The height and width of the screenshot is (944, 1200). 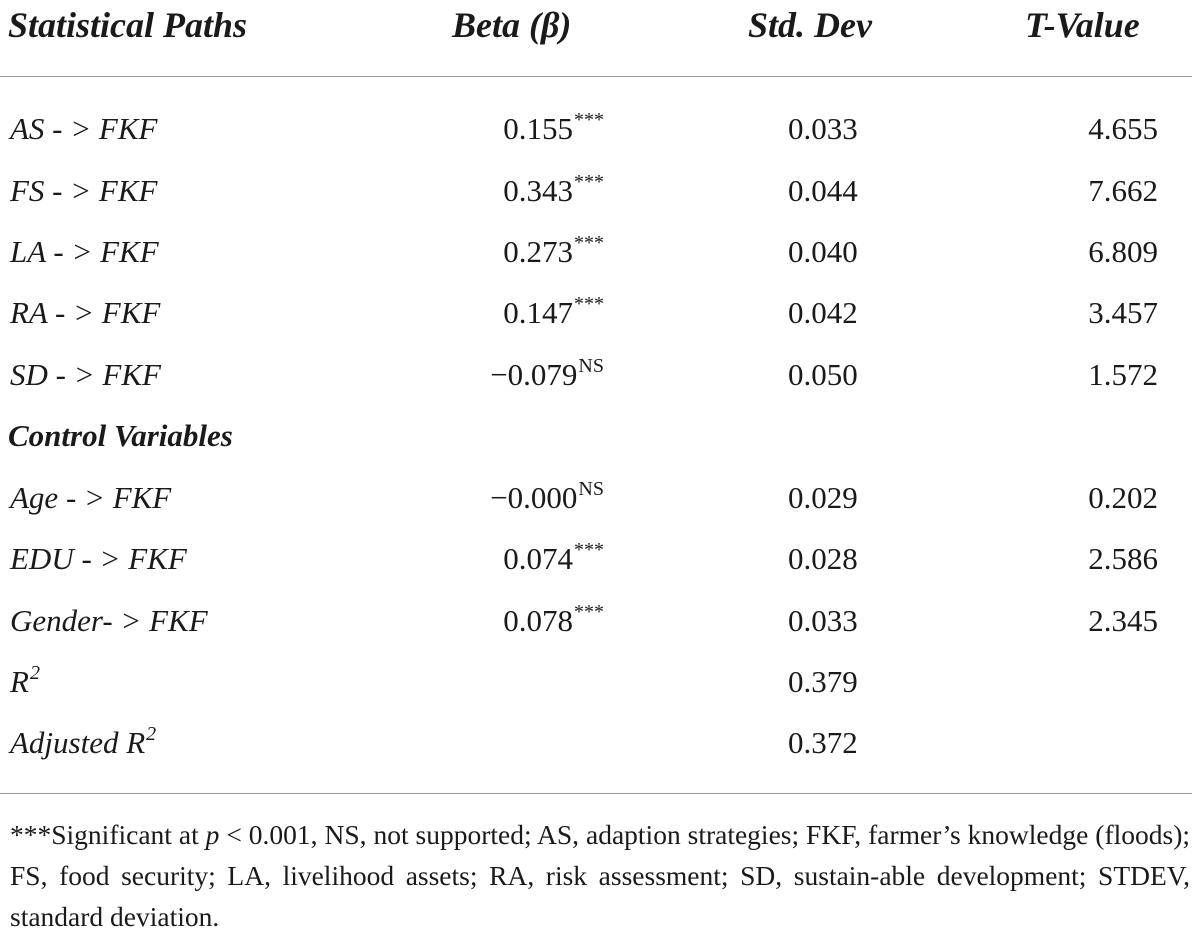 I want to click on table-row: EDU - > FKF 0.074*** 0.028 2.586, so click(x=600, y=559).